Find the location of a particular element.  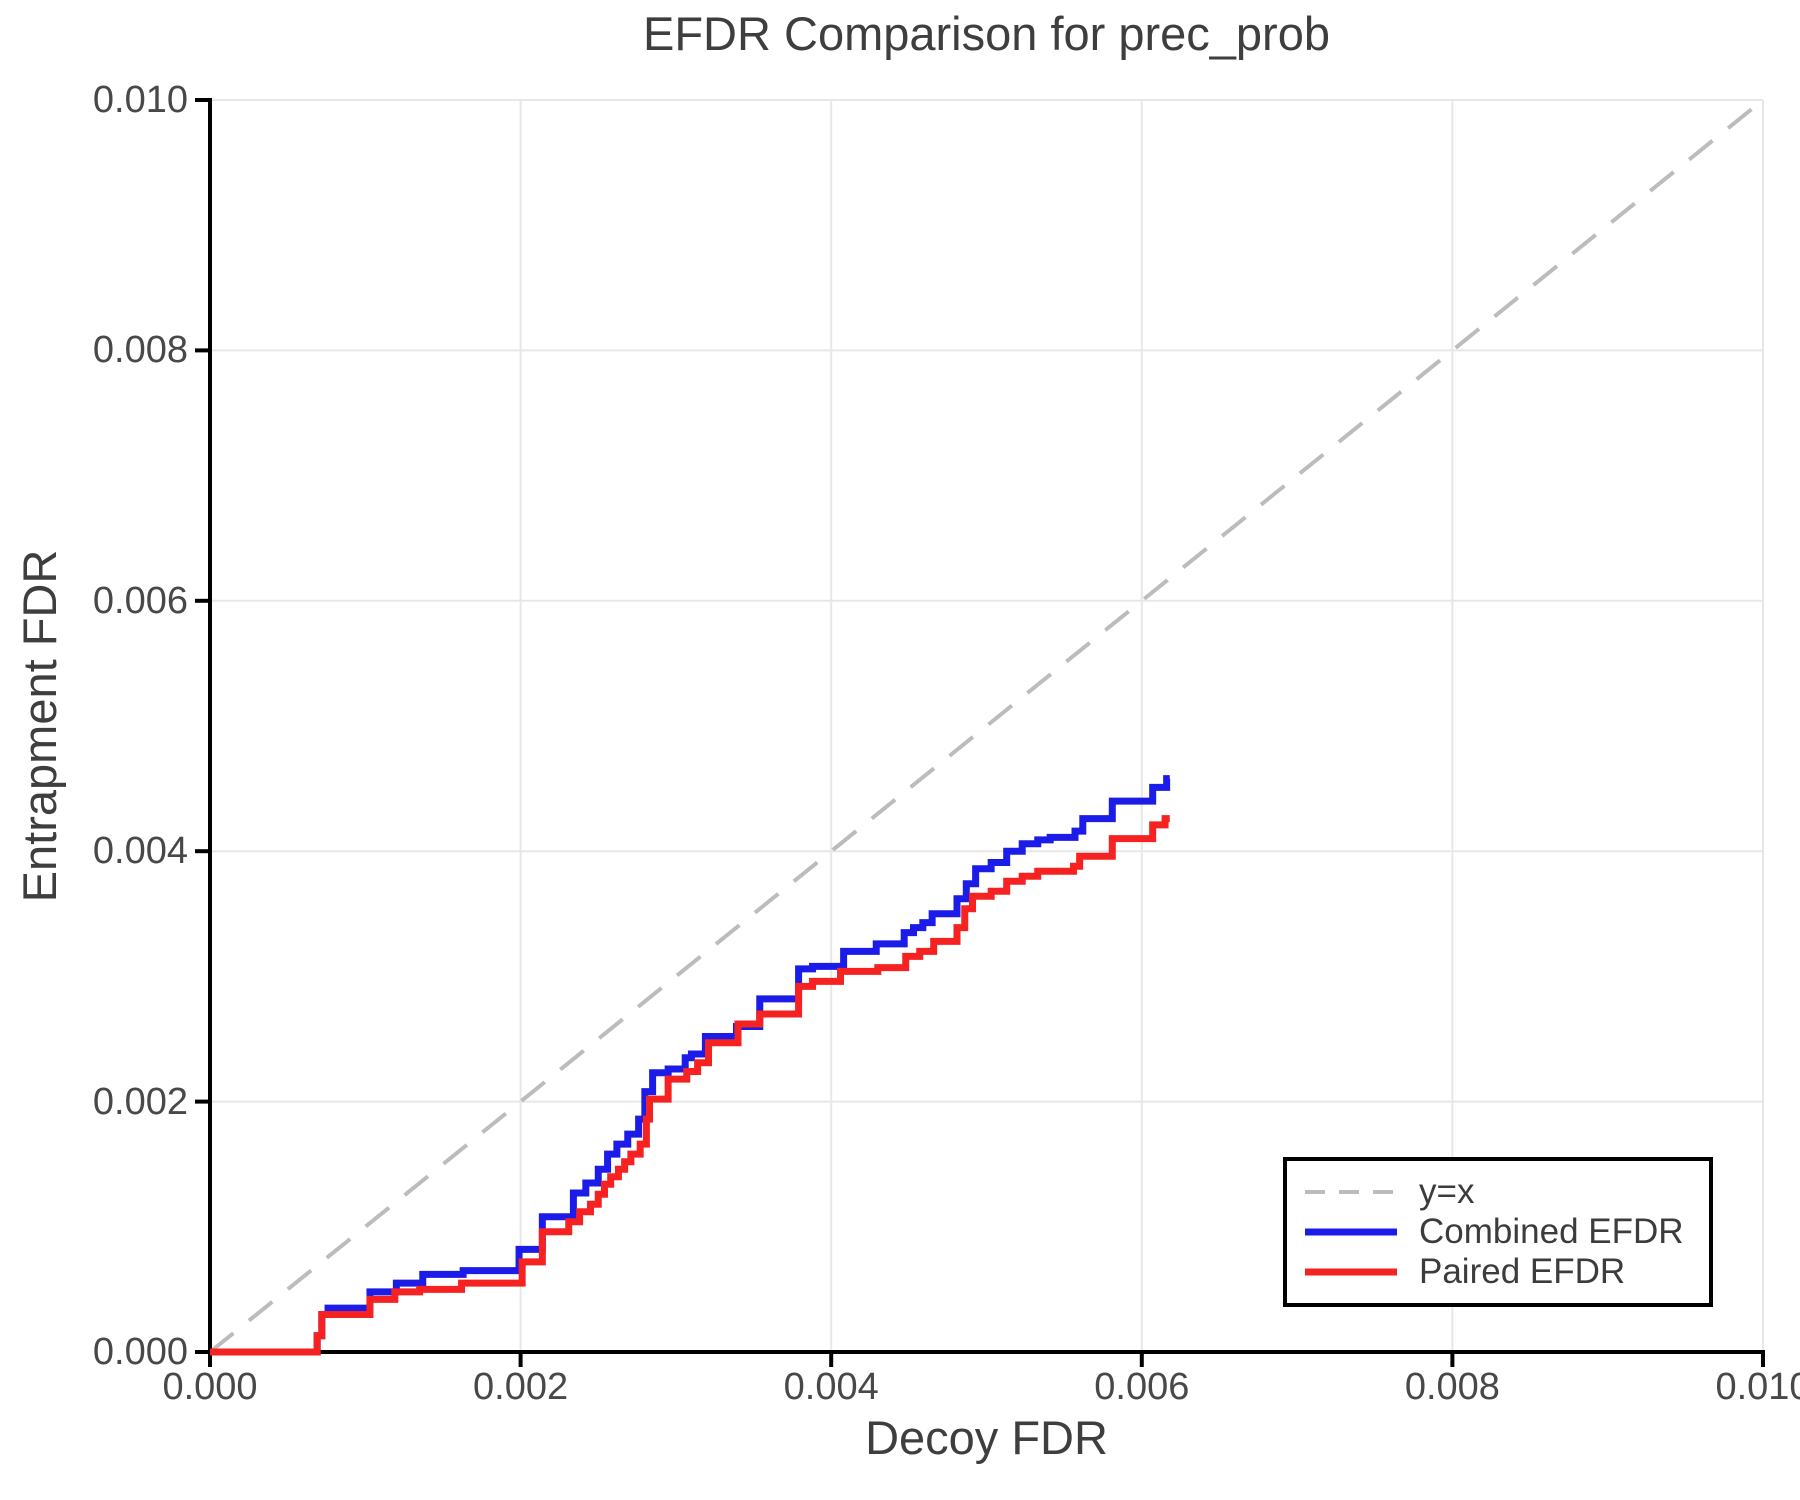

x-axis-title: Decoy FDR is located at coordinates (986, 1437).